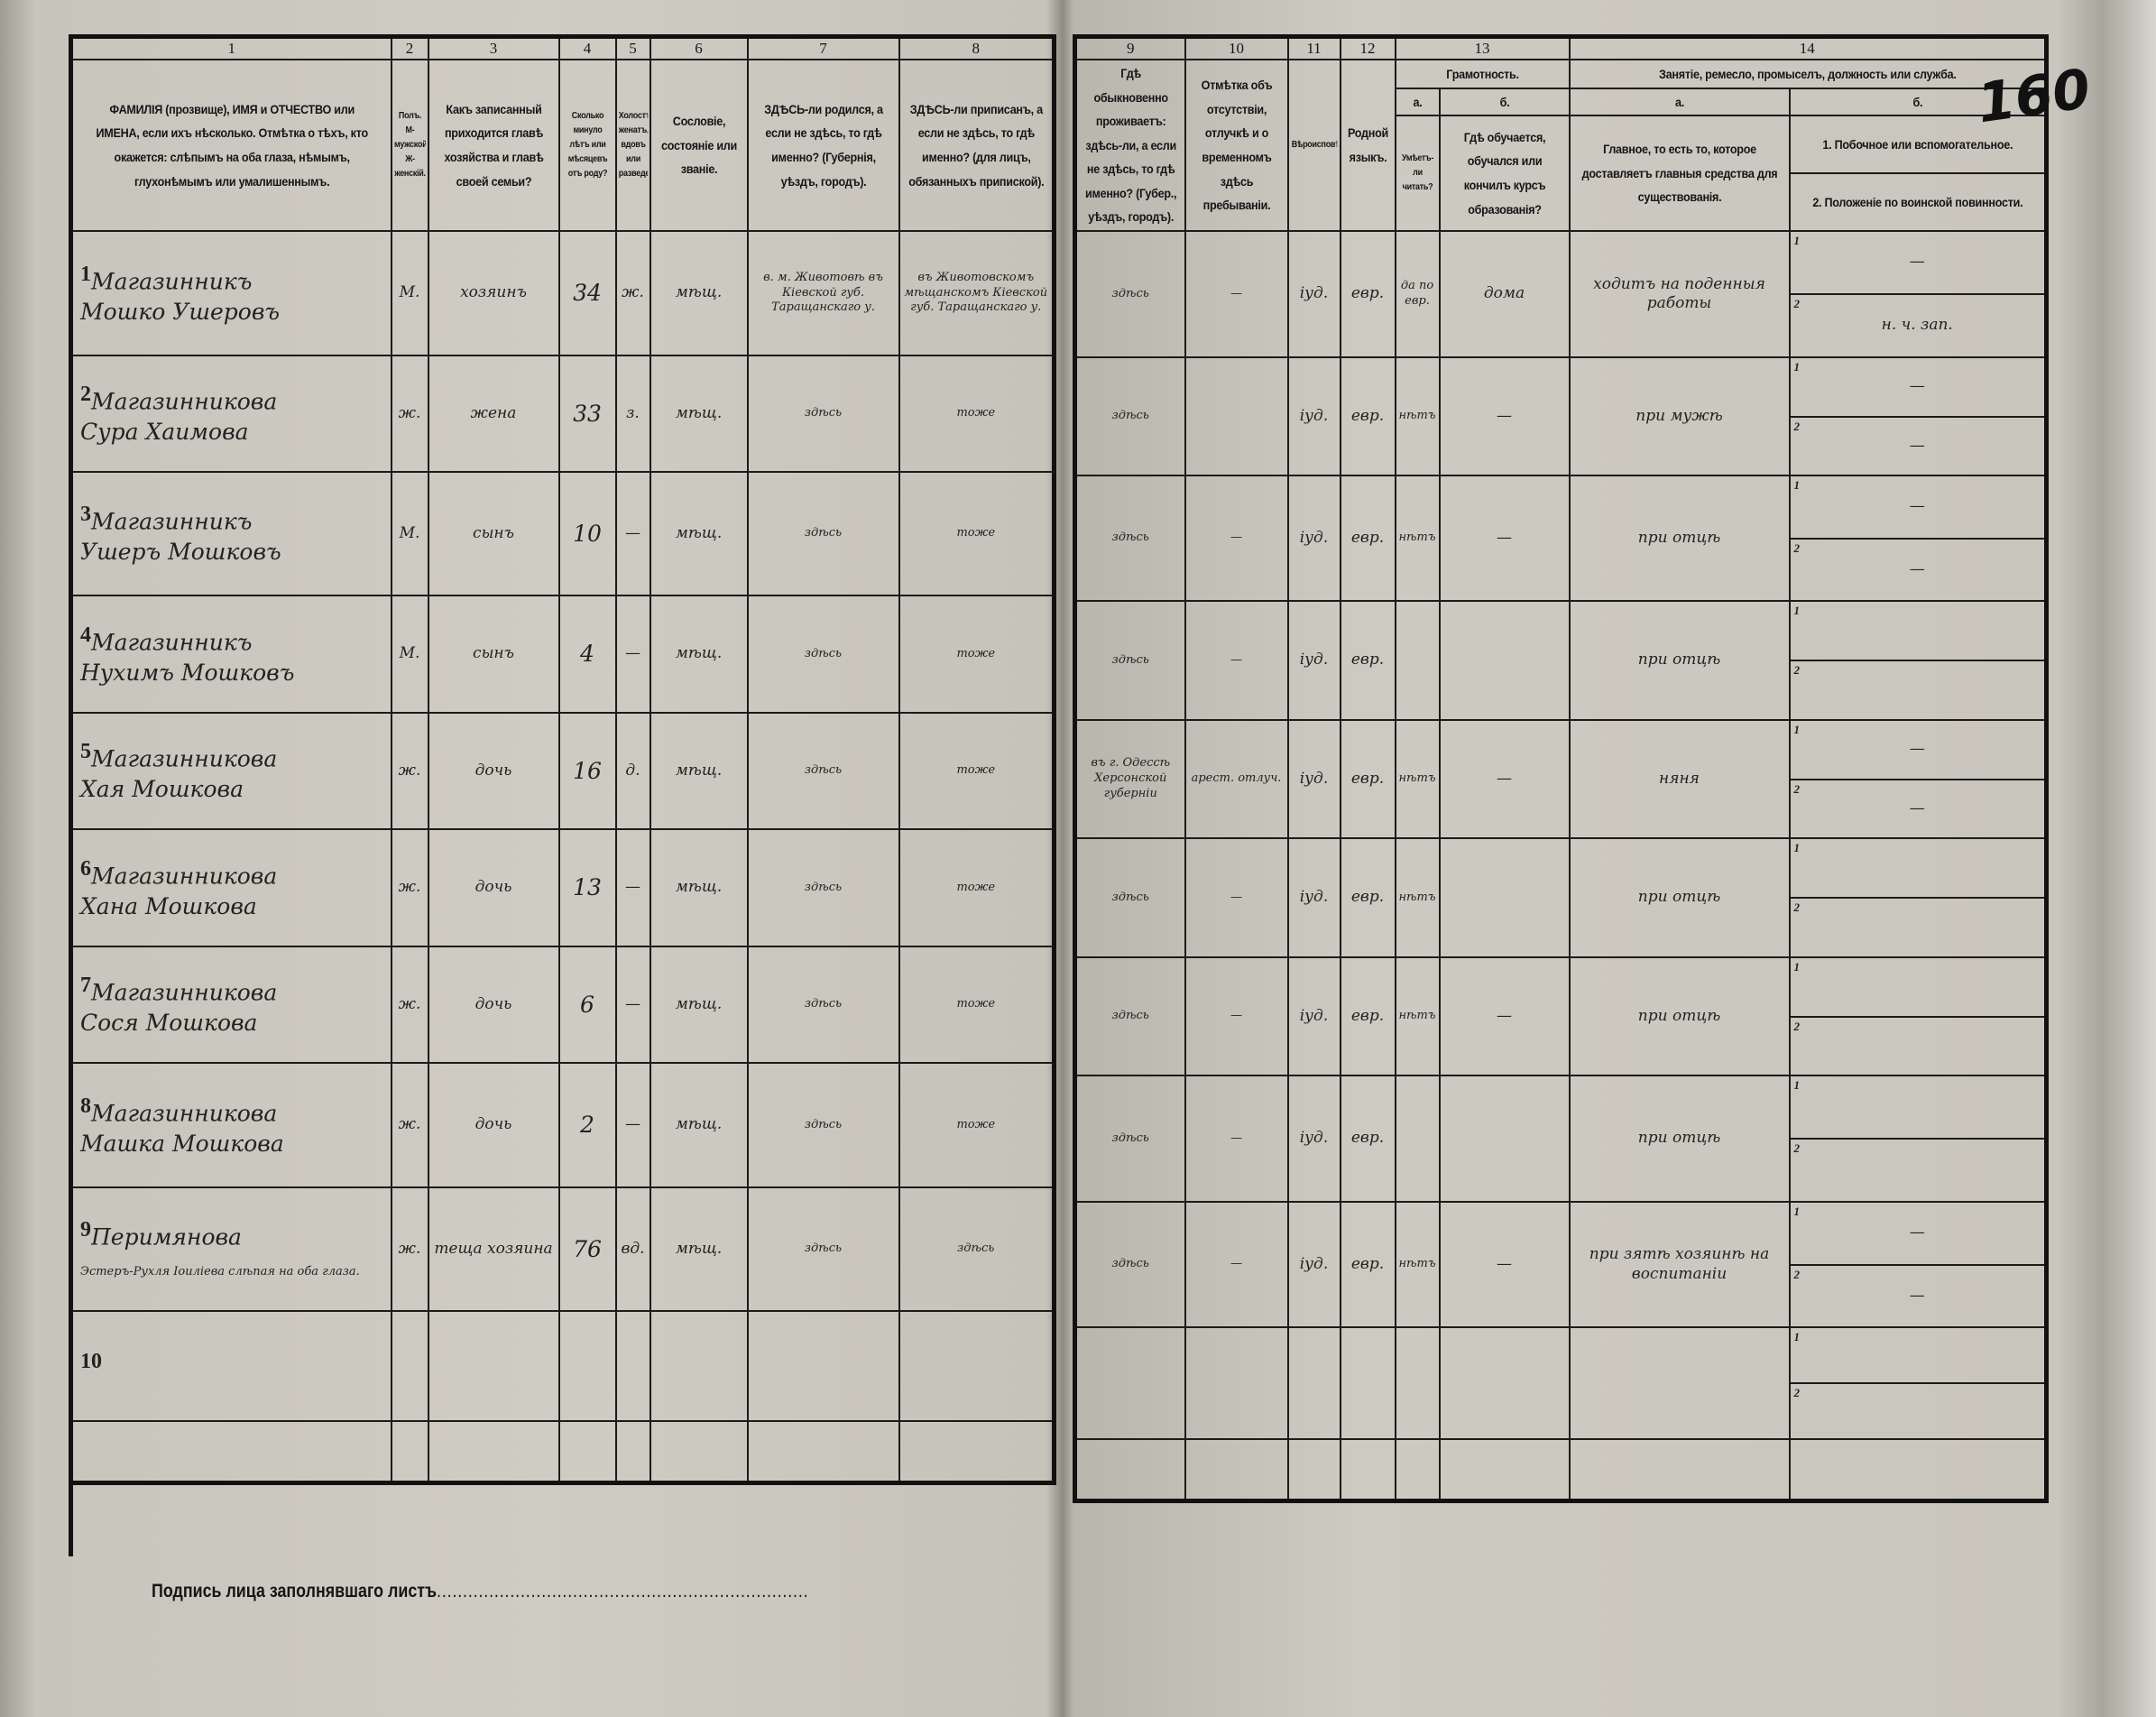  What do you see at coordinates (976, 1005) in the screenshot?
I see `registered-cell: тоже` at bounding box center [976, 1005].